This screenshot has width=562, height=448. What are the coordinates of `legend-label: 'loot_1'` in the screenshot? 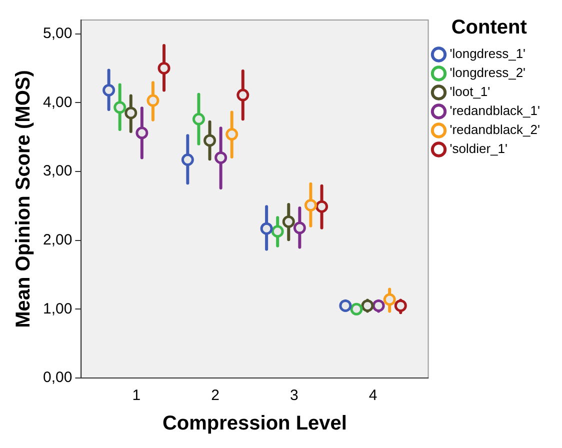 It's located at (470, 92).